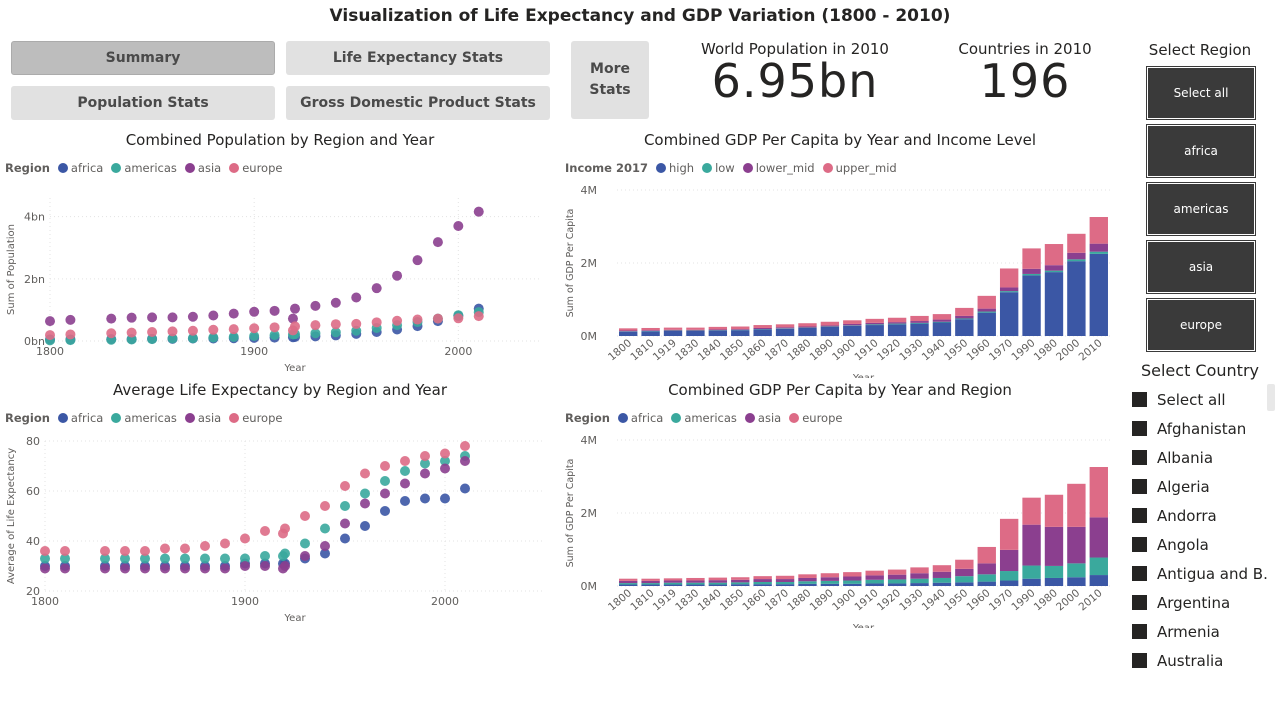  What do you see at coordinates (1201, 151) in the screenshot?
I see `region-tile-africa: africa` at bounding box center [1201, 151].